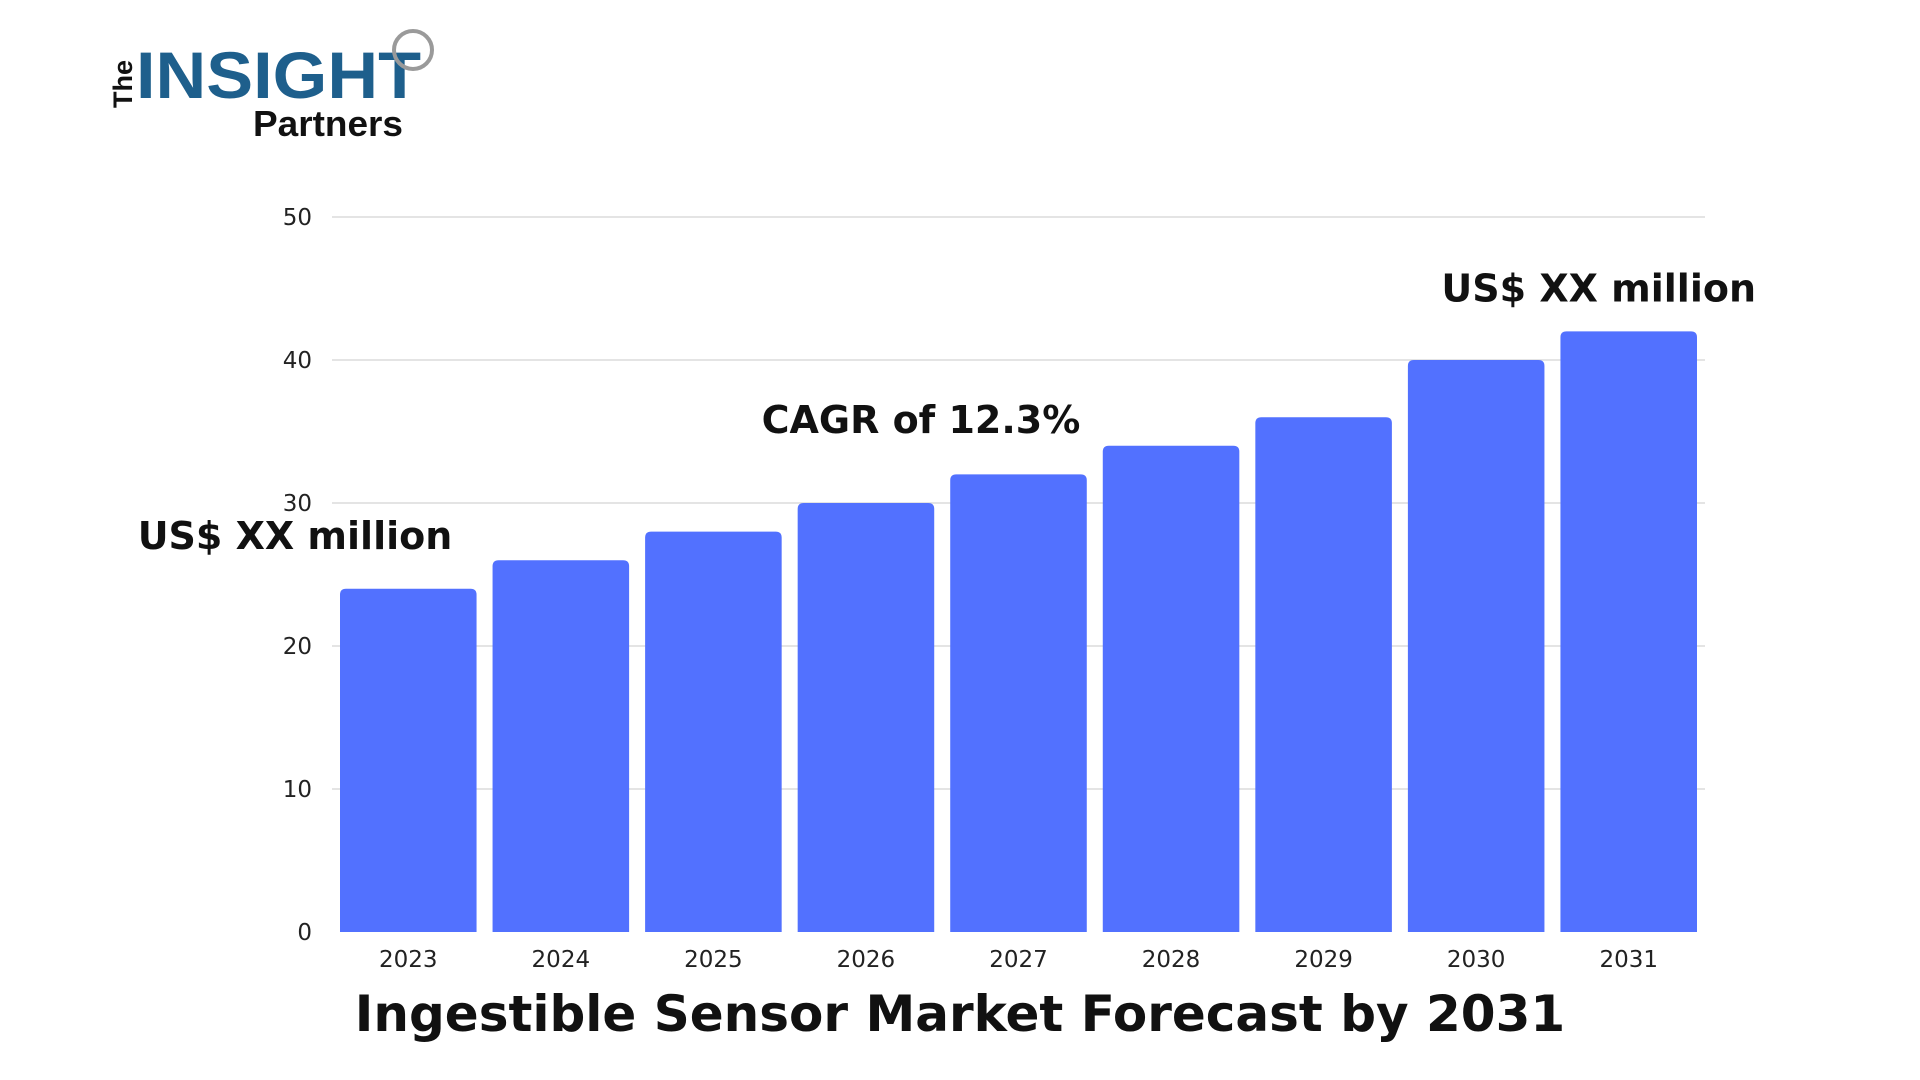 Image resolution: width=1920 pixels, height=1080 pixels. I want to click on y-tick-label: 50, so click(297, 218).